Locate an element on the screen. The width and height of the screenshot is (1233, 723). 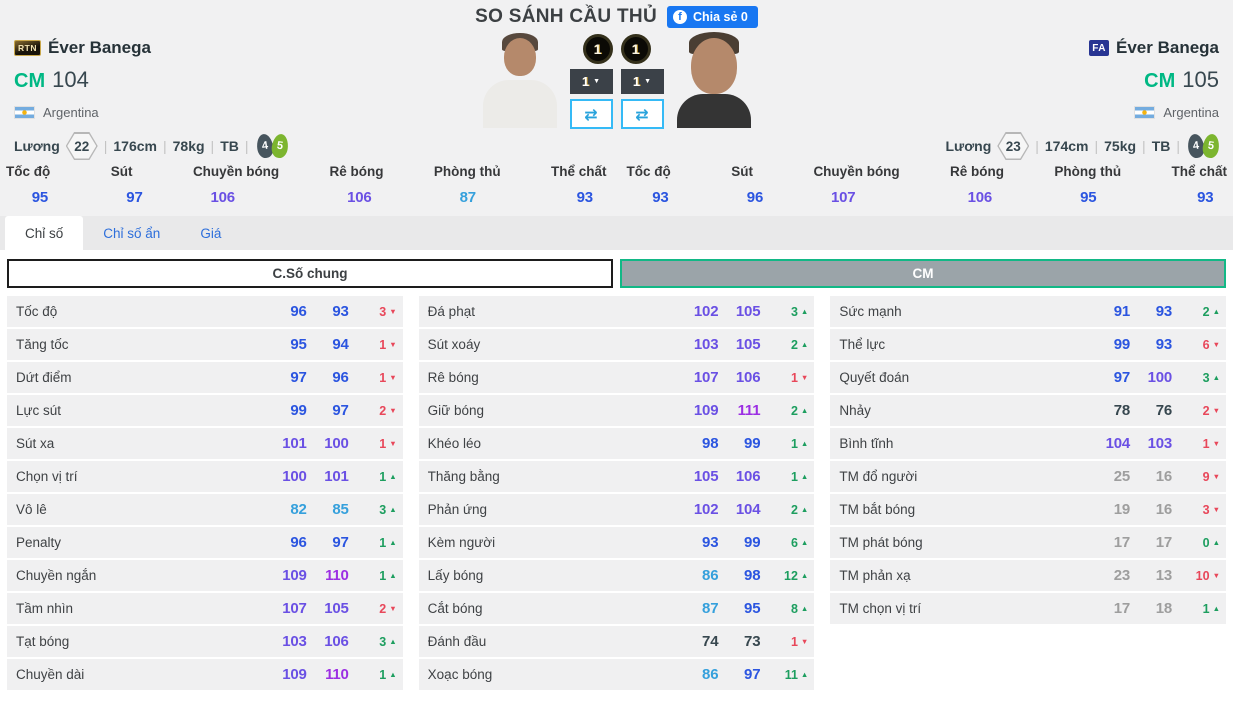
player-weight: 78kg is located at coordinates (188, 146).